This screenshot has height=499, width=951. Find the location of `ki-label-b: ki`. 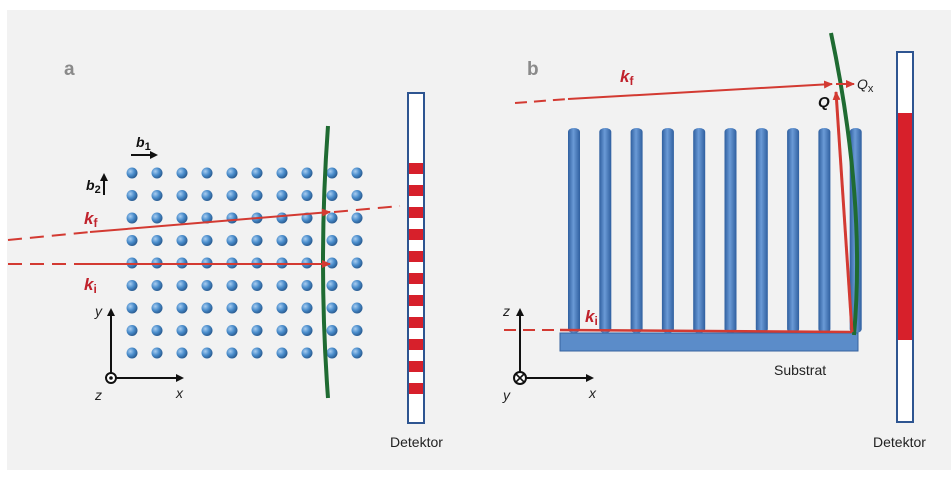

ki-label-b: ki is located at coordinates (591, 317).